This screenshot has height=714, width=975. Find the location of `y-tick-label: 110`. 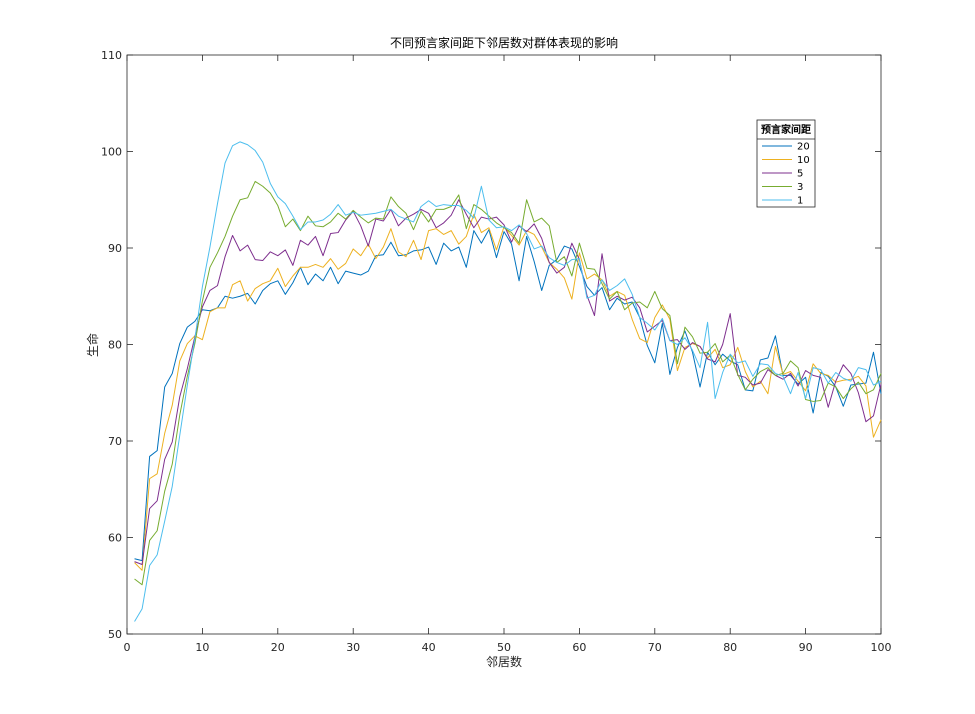

y-tick-label: 110 is located at coordinates (111, 55).